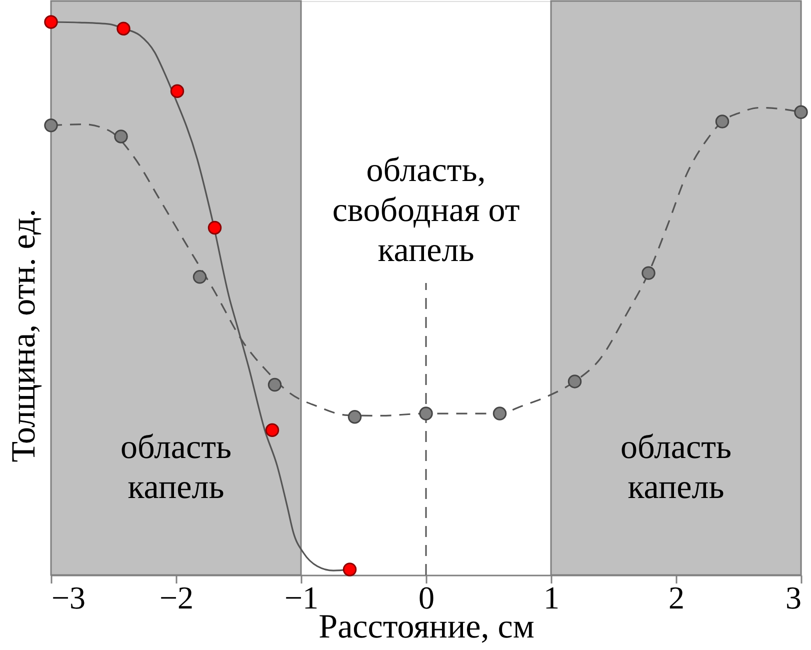  What do you see at coordinates (24, 335) in the screenshot?
I see `y-axis-title: Толщина, отн. ед.` at bounding box center [24, 335].